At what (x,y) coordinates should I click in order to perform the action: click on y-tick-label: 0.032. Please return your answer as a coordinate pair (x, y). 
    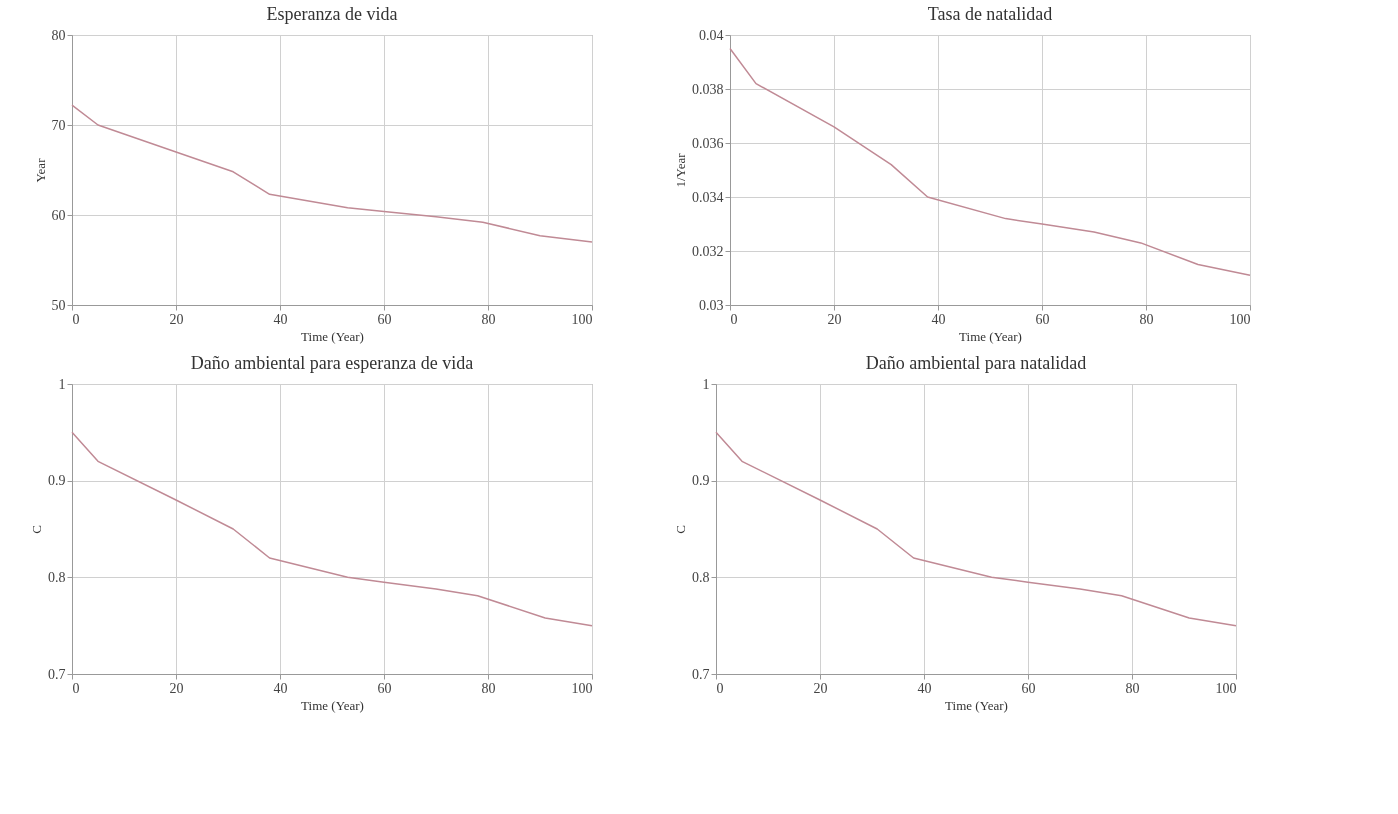
    Looking at the image, I should click on (708, 251).